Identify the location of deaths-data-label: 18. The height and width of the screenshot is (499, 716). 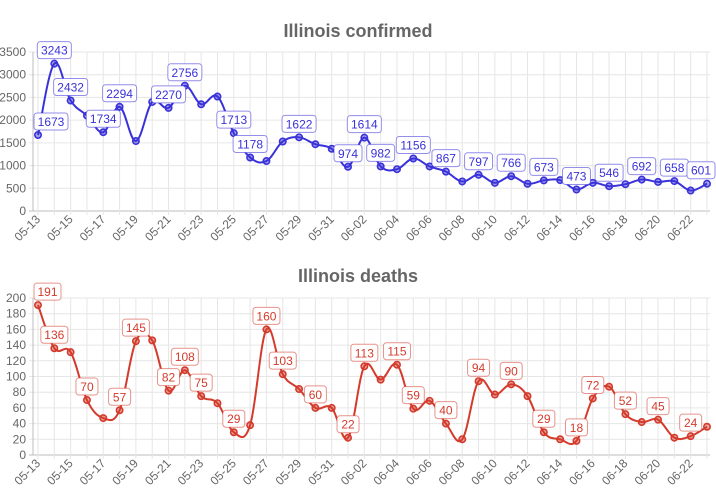
(577, 428).